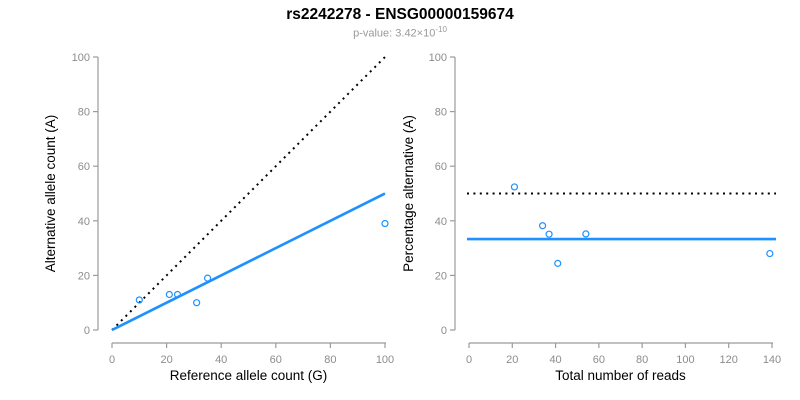 This screenshot has width=800, height=400. What do you see at coordinates (408, 193) in the screenshot?
I see `y-axis-title: Percentage alternative (A)` at bounding box center [408, 193].